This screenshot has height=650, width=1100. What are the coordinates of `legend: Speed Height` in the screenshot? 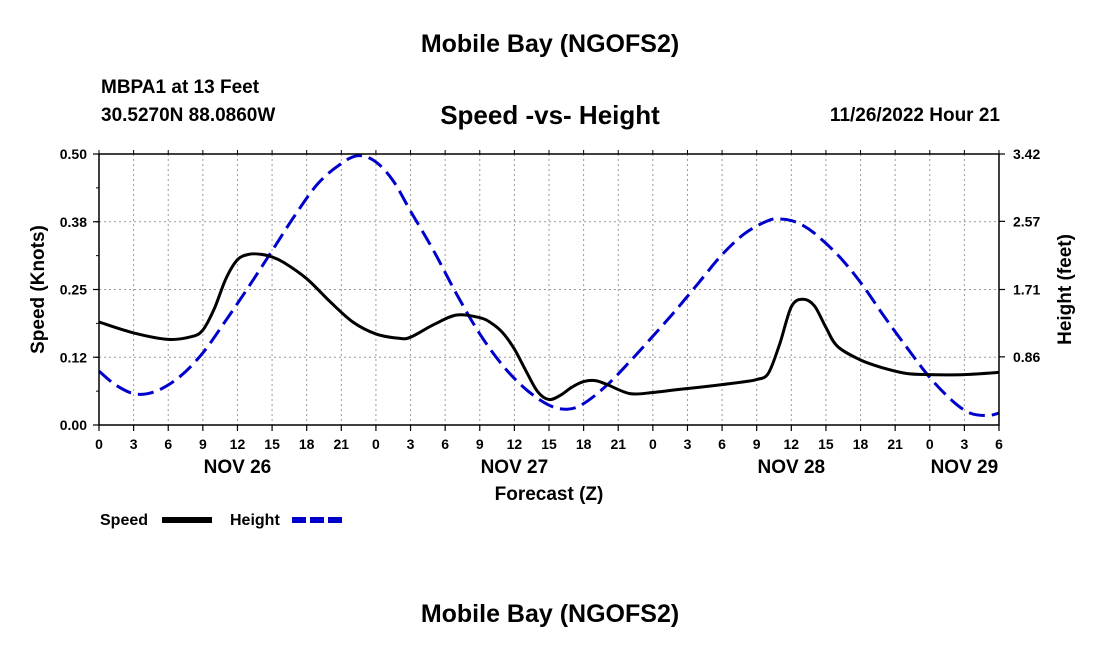 It's located at (221, 520).